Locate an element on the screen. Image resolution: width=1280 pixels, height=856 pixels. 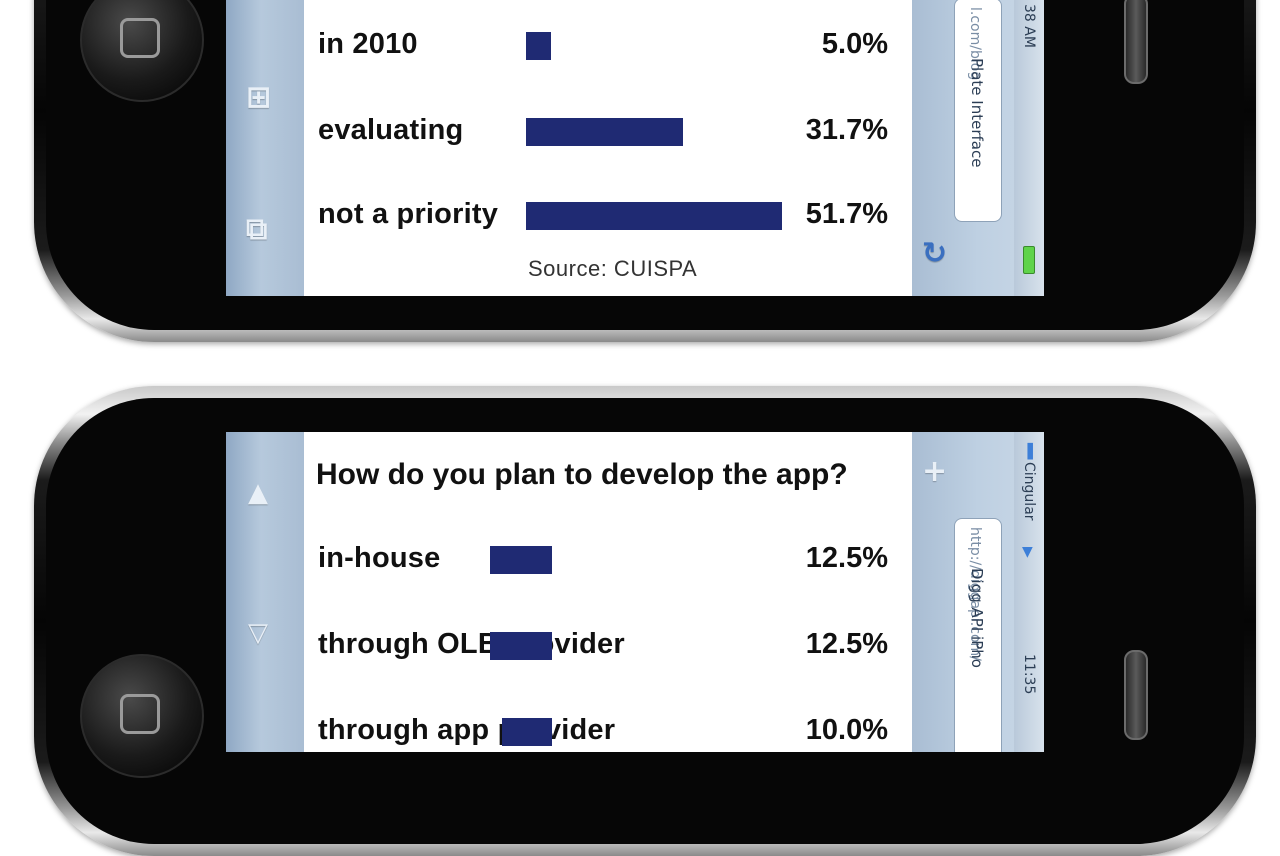
home-button-top is located at coordinates (142, 51).